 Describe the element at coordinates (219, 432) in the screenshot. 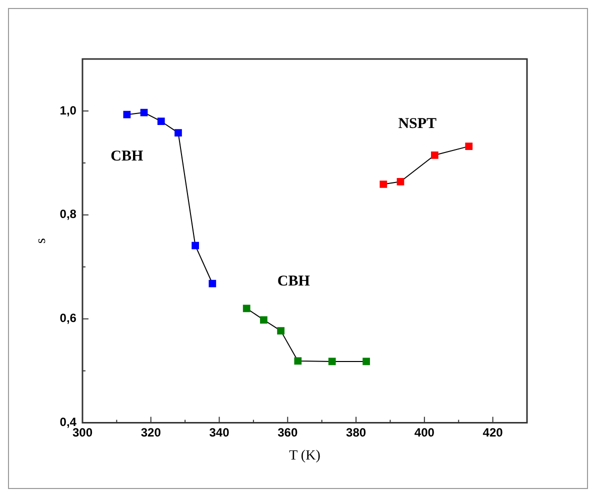

I see `x-tick-label: 340` at that location.